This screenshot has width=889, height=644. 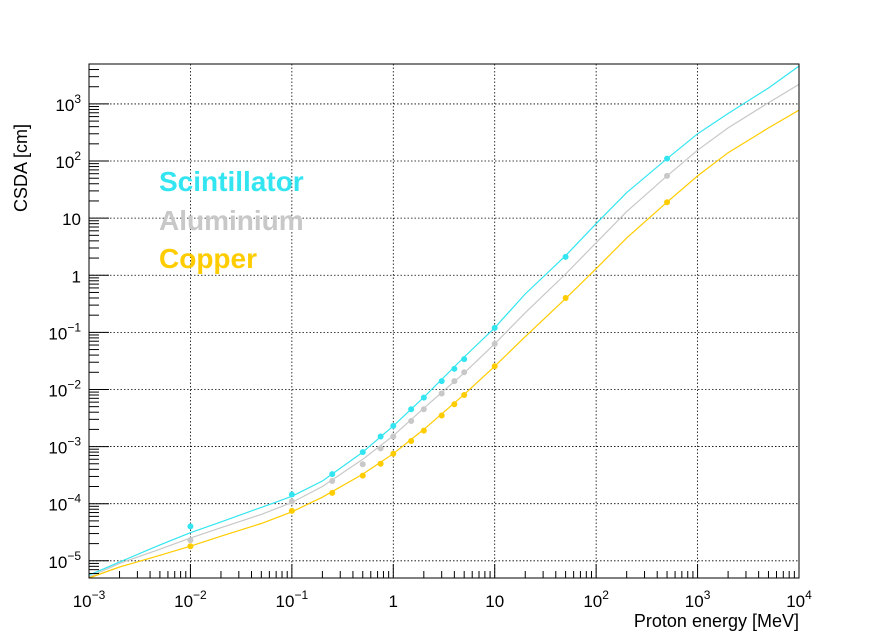 What do you see at coordinates (64, 446) in the screenshot?
I see `y-tick-label: 10⁻³` at bounding box center [64, 446].